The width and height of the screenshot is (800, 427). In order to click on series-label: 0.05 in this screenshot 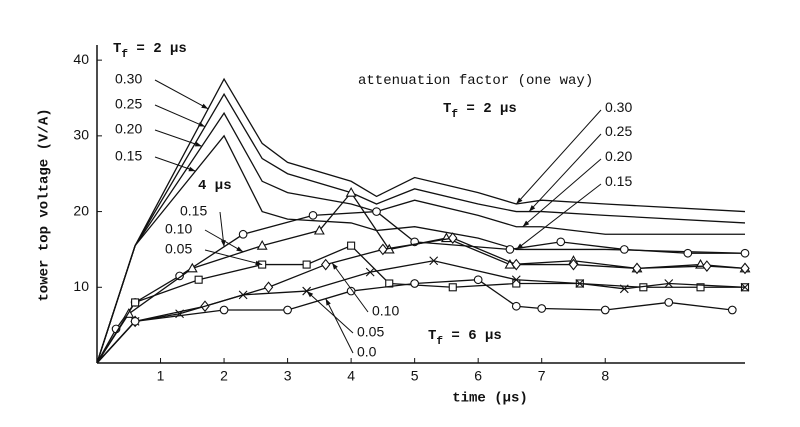, I will do `click(370, 332)`.